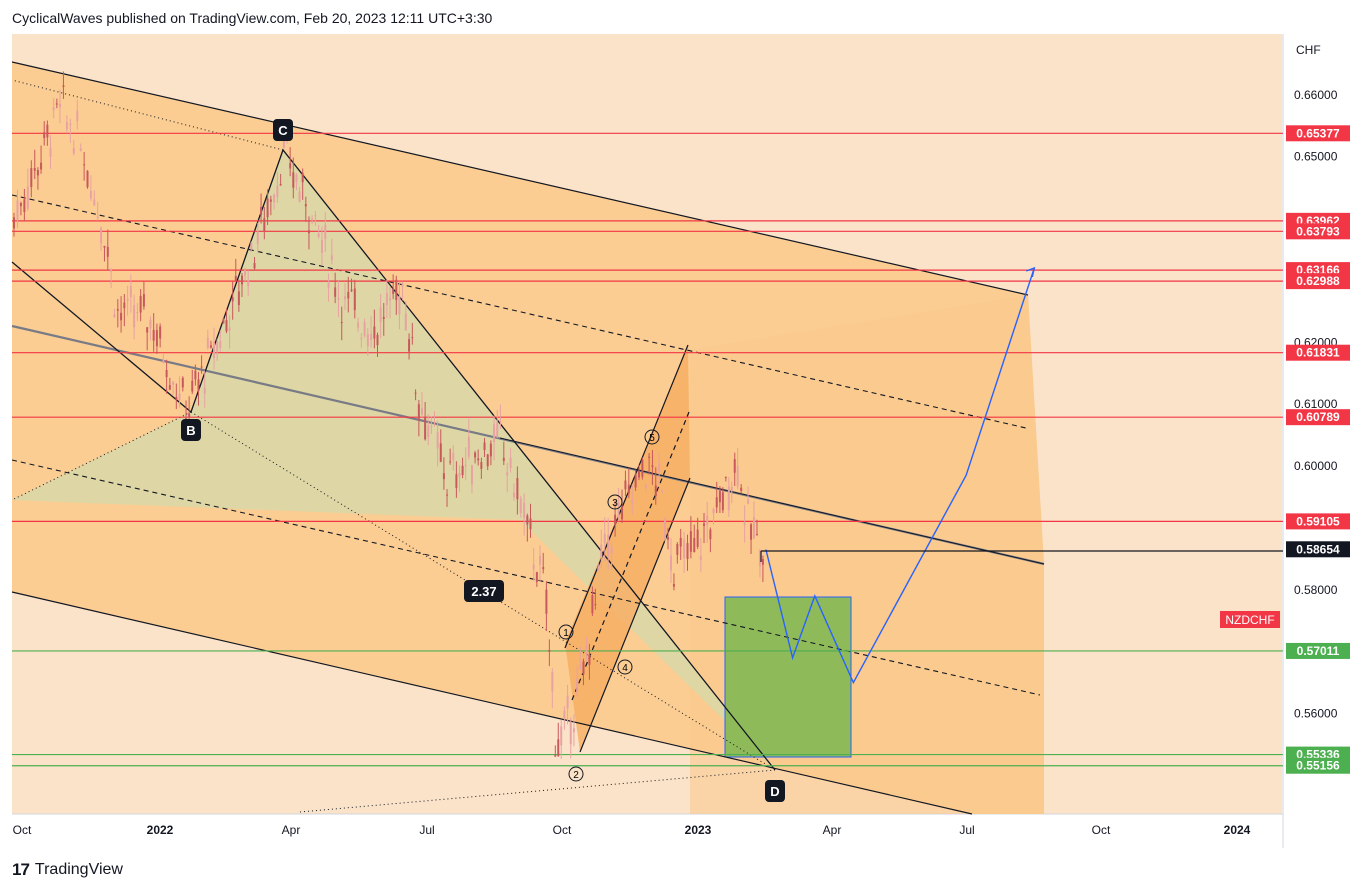 Image resolution: width=1368 pixels, height=892 pixels. I want to click on y-tick-label: 0.61000, so click(1316, 404).